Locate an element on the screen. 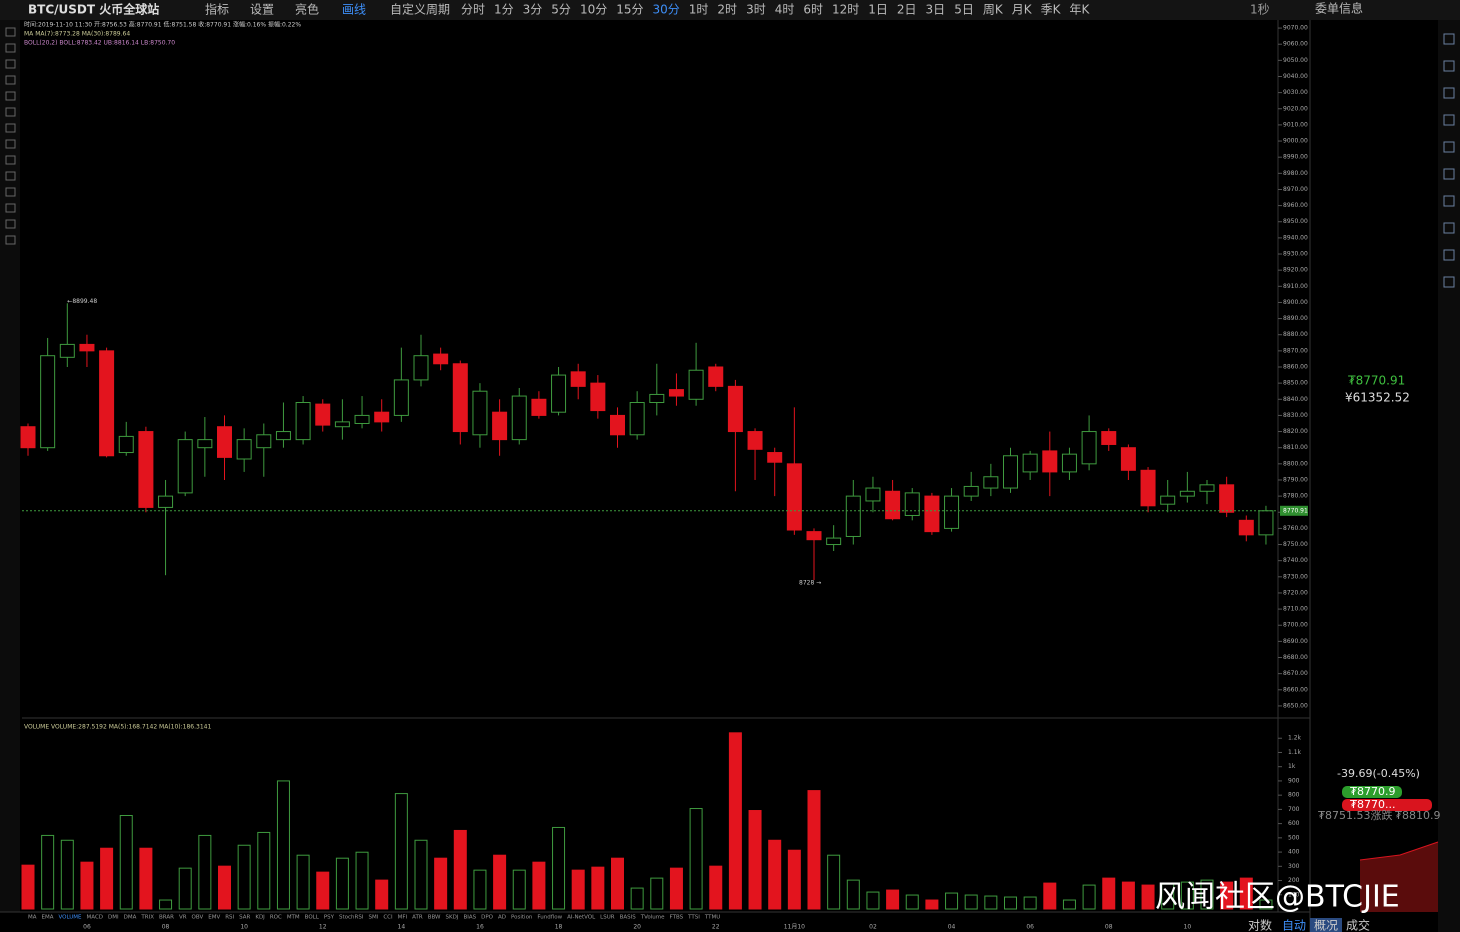 This screenshot has width=1460, height=932. indicator-tab: RSI is located at coordinates (229, 918).